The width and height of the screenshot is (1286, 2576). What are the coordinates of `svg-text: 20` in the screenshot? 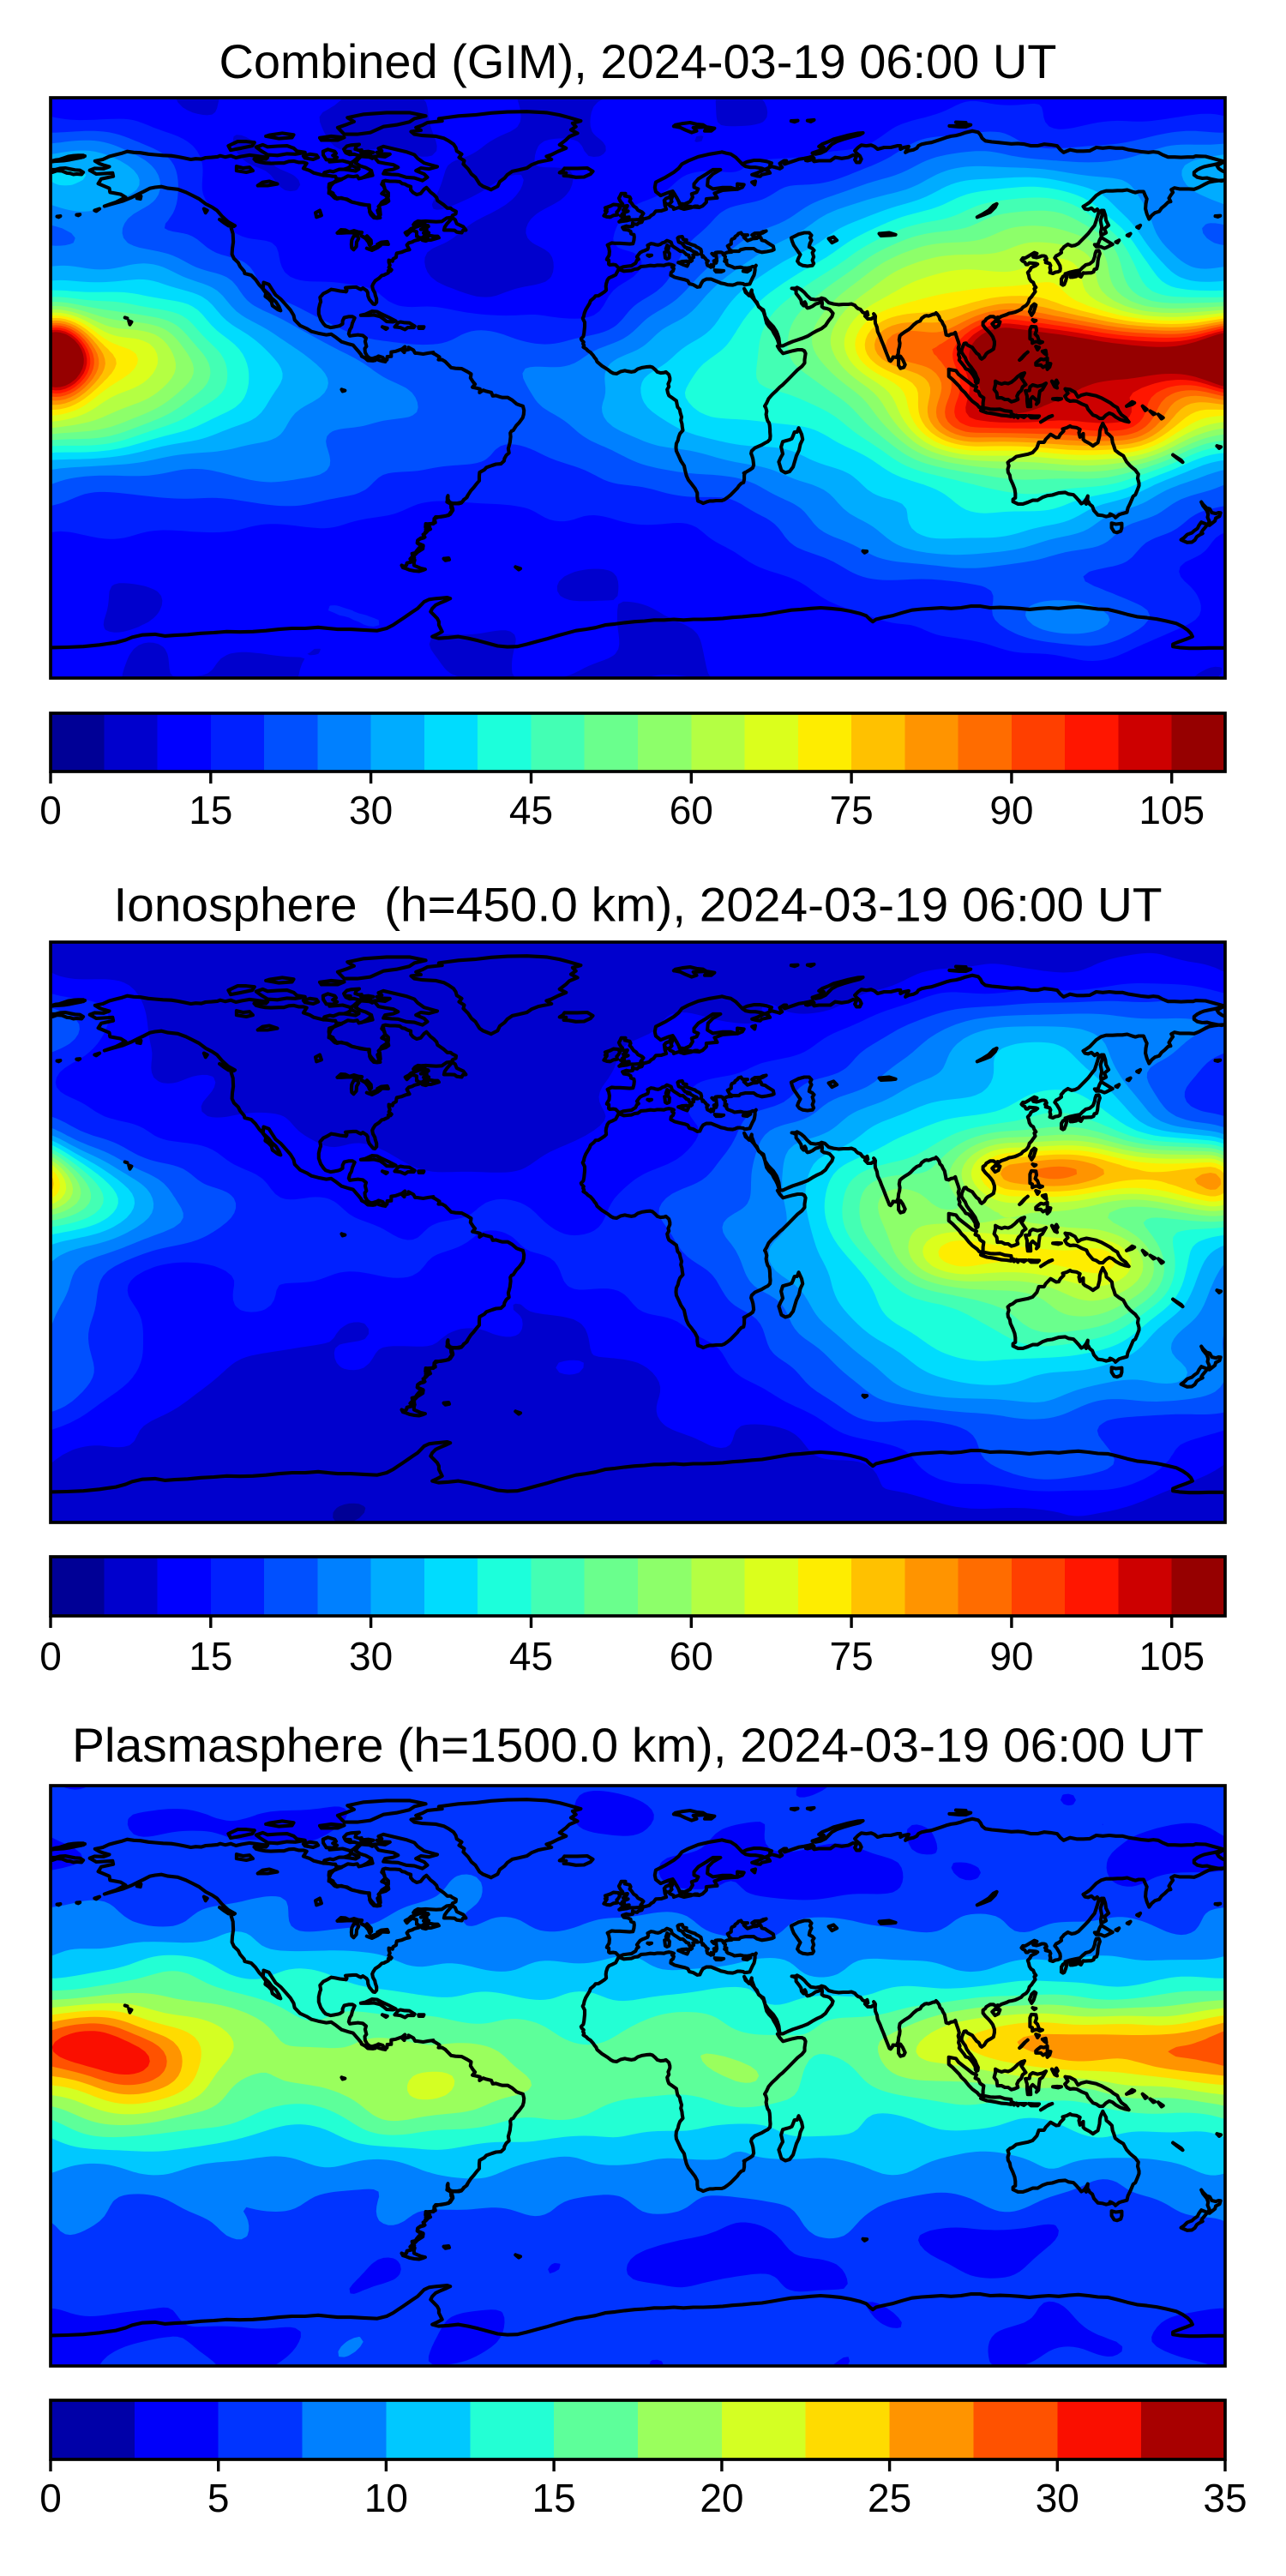 It's located at (721, 2498).